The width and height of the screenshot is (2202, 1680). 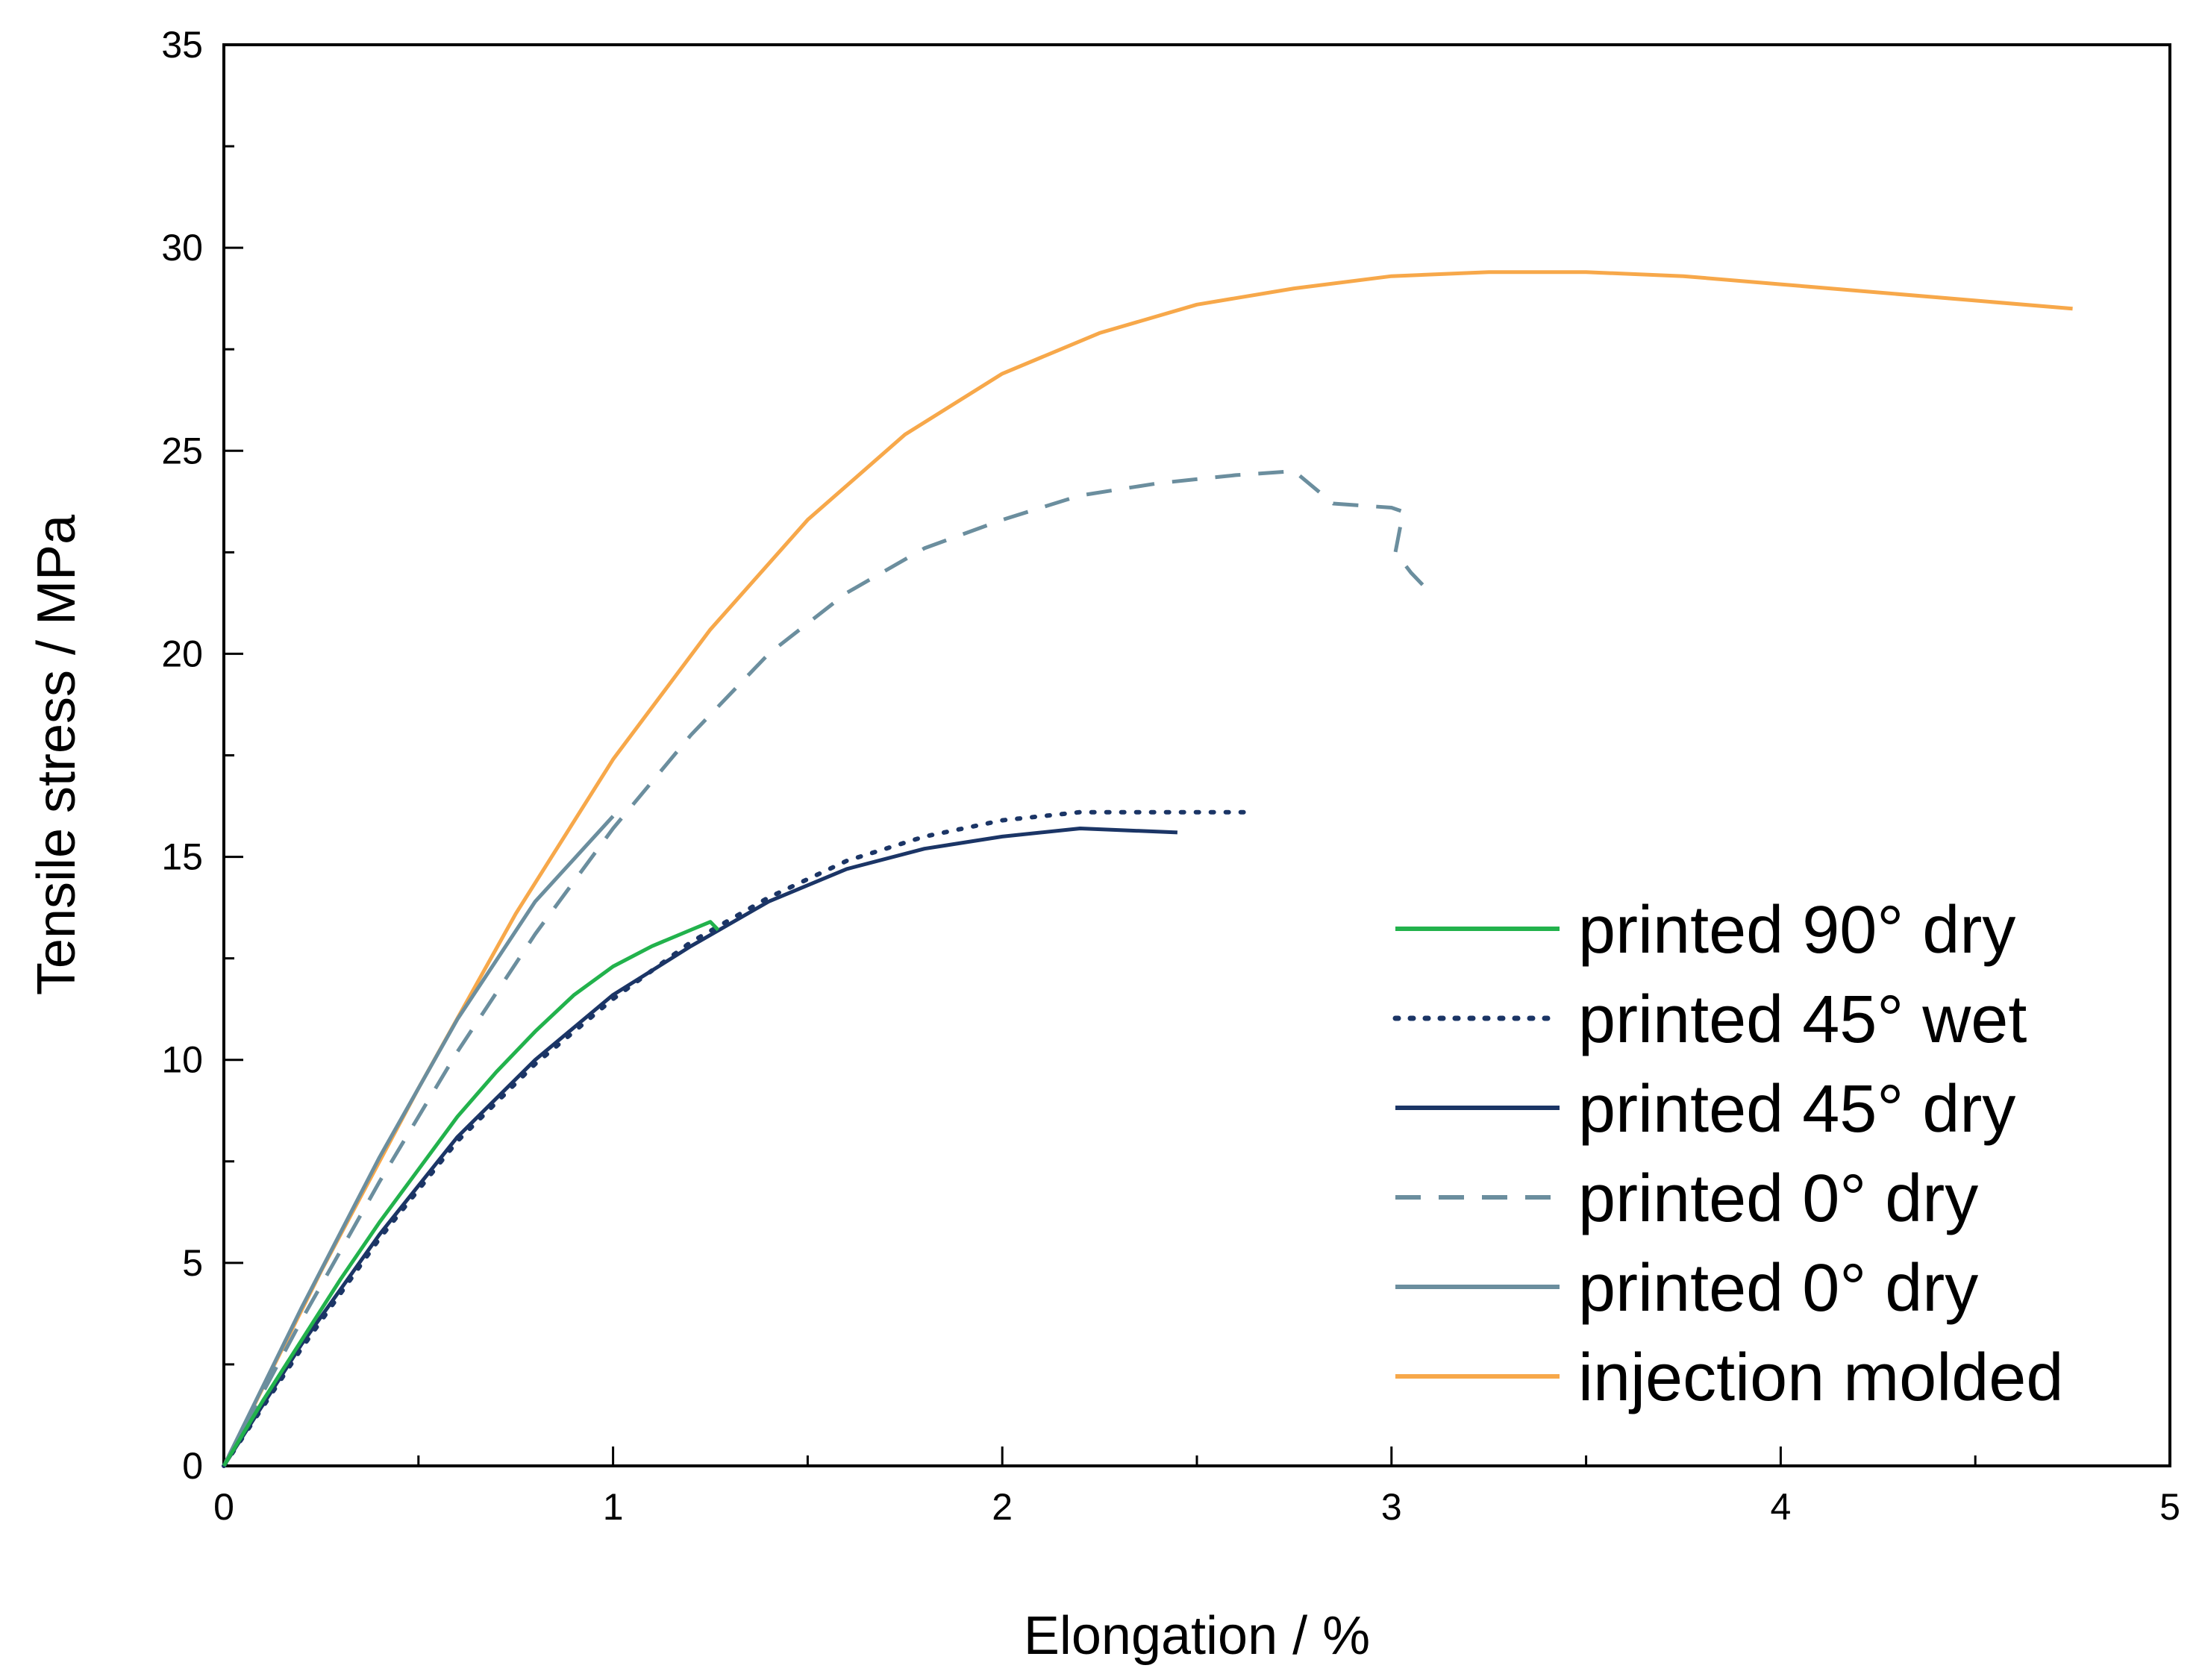 What do you see at coordinates (1780, 1507) in the screenshot?
I see `x-tick-label: 4` at bounding box center [1780, 1507].